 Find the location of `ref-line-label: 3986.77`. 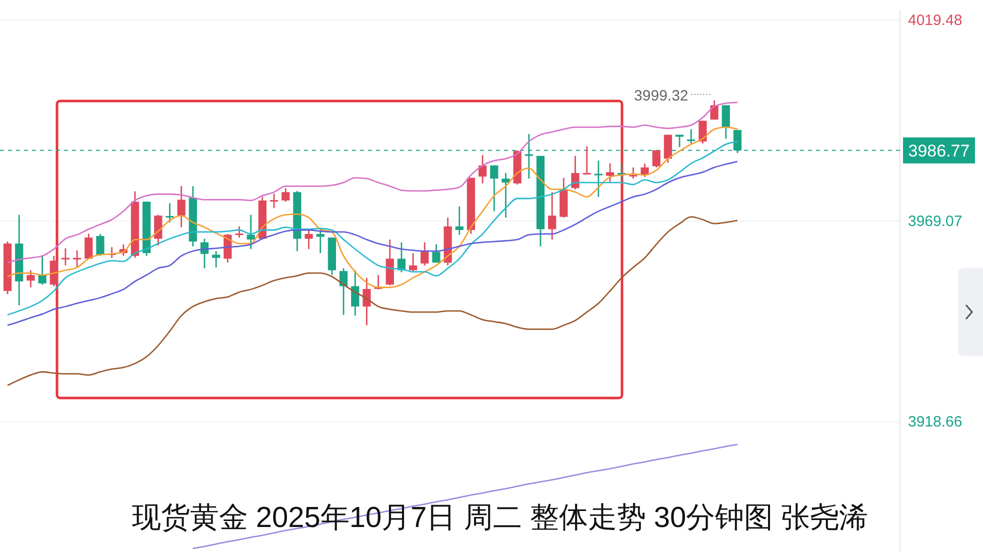

ref-line-label: 3986.77 is located at coordinates (939, 150).